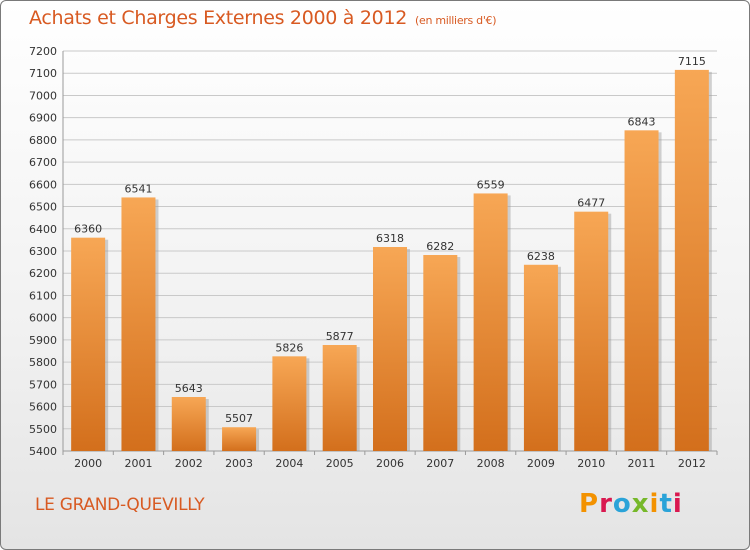 The width and height of the screenshot is (750, 550). What do you see at coordinates (440, 353) in the screenshot?
I see `bar-2007` at bounding box center [440, 353].